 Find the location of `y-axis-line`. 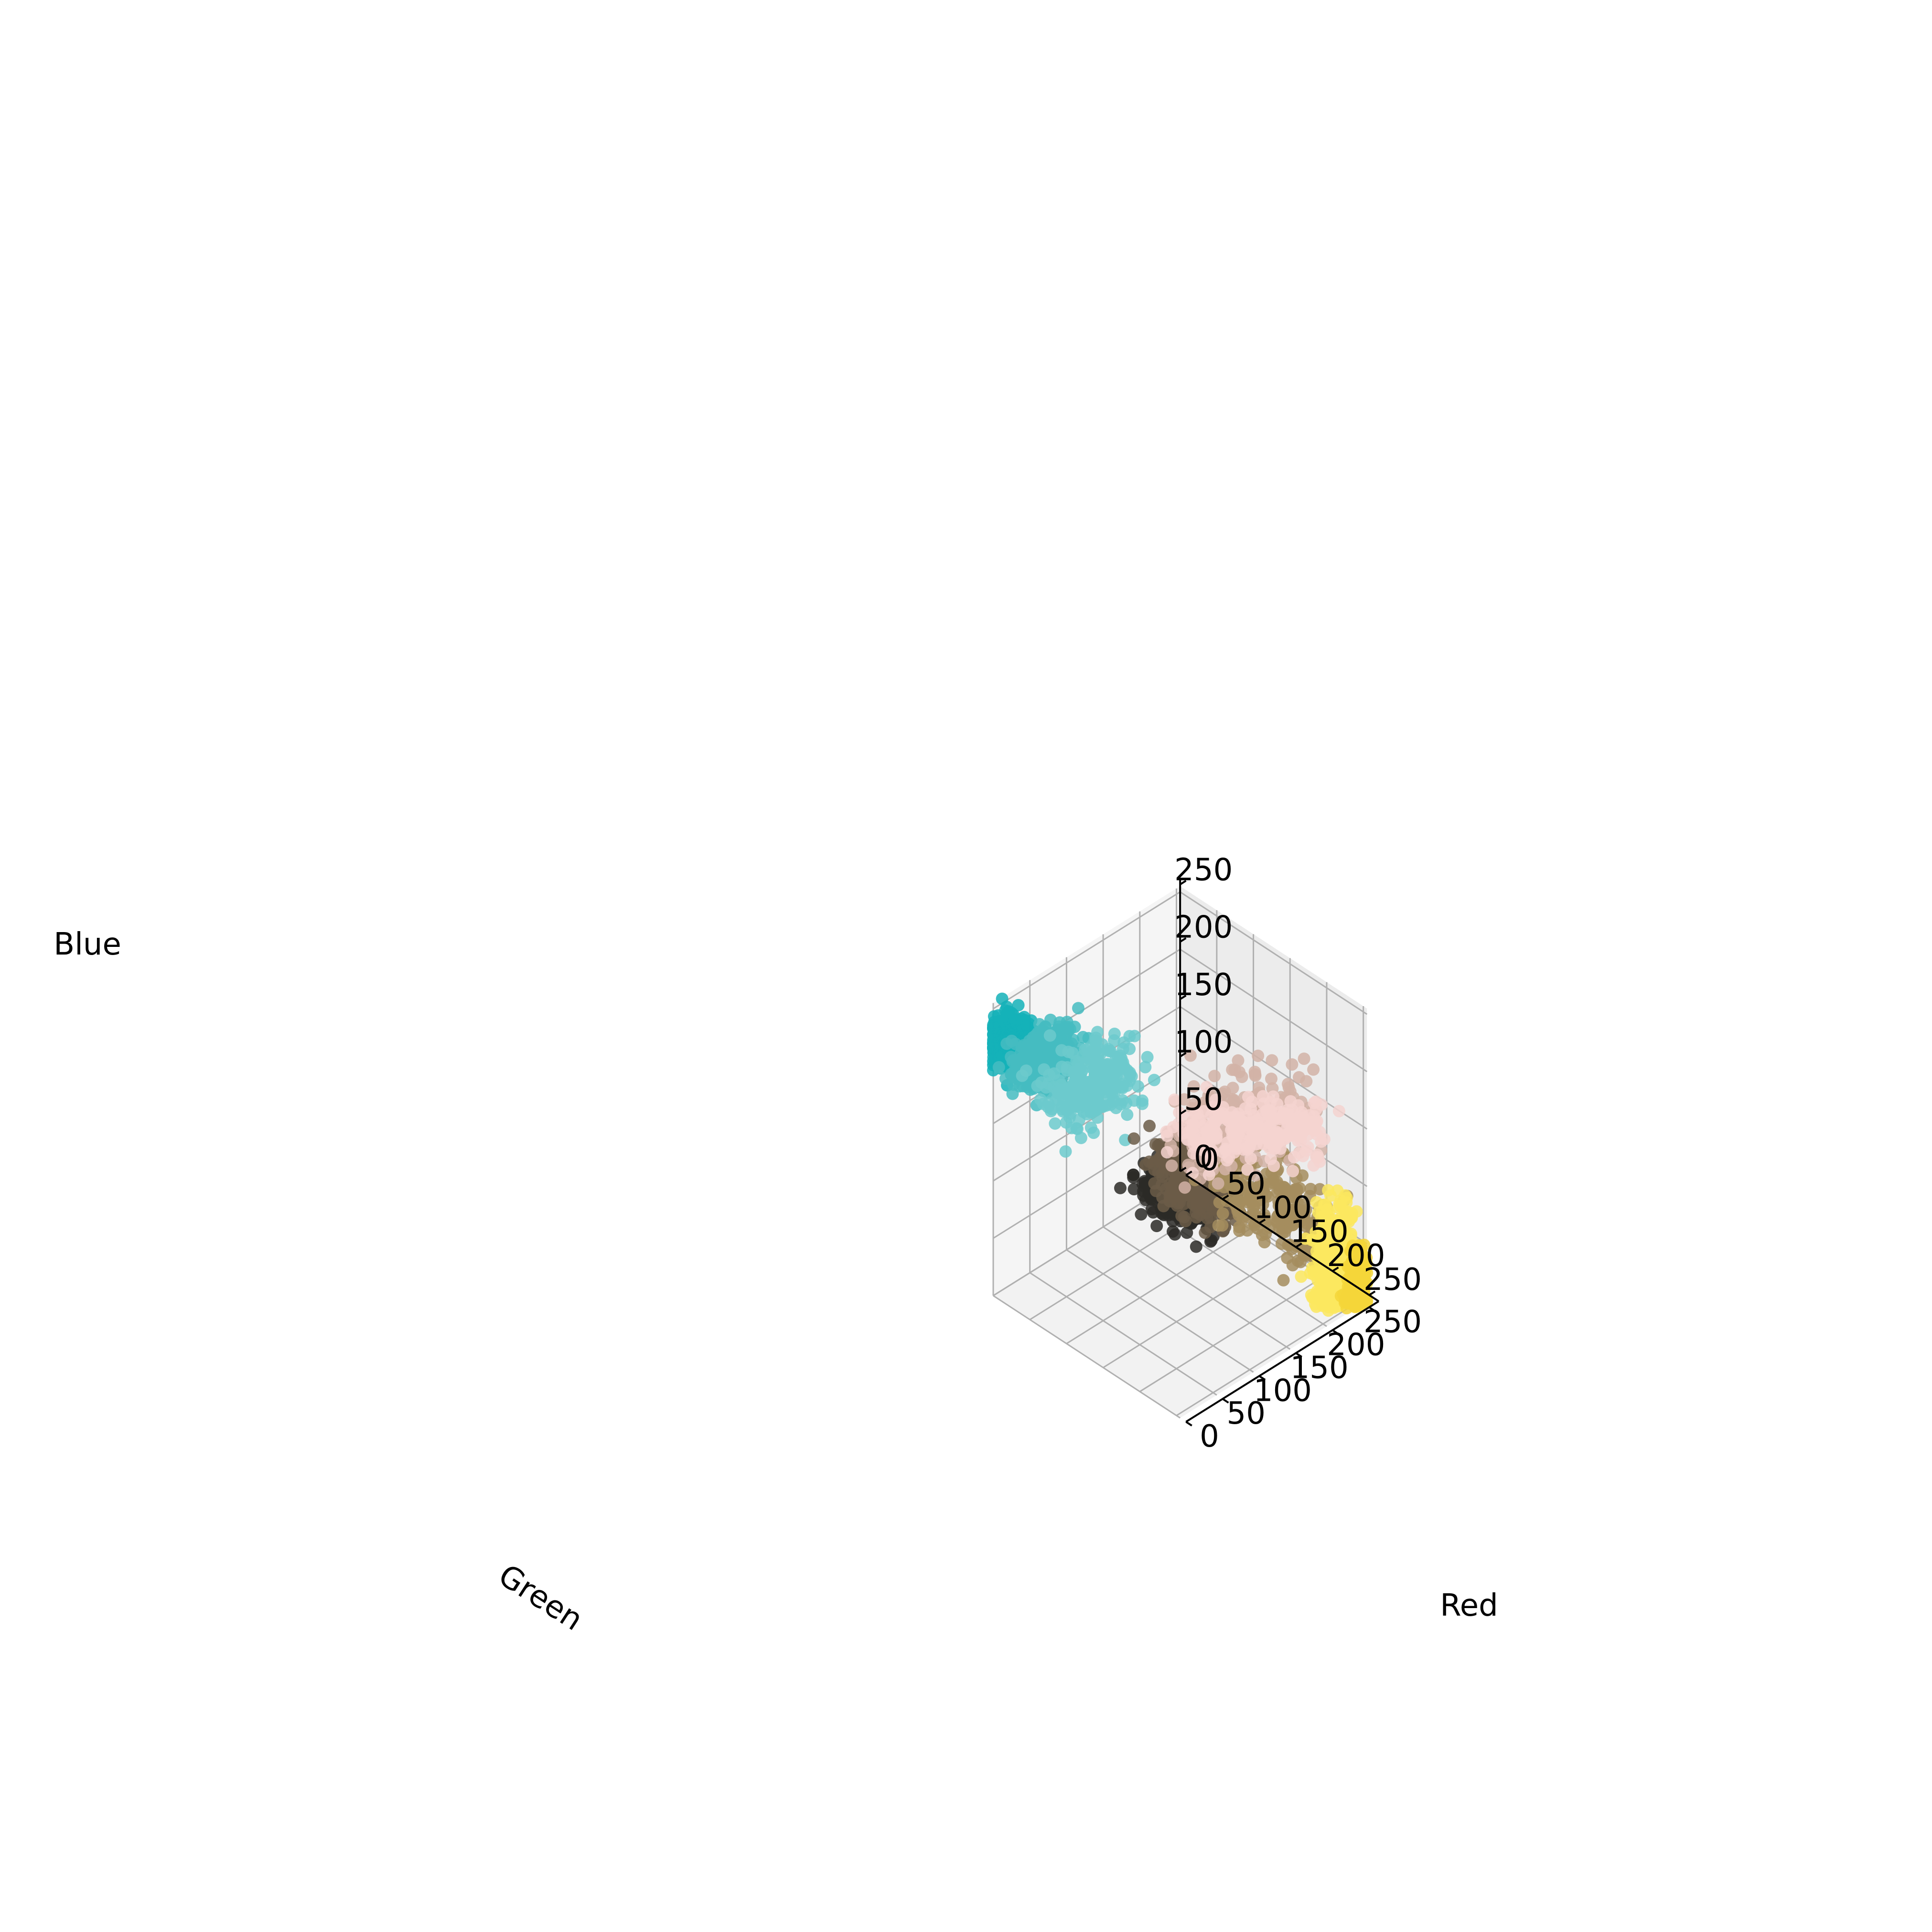

y-axis-line is located at coordinates (1282, 1238).